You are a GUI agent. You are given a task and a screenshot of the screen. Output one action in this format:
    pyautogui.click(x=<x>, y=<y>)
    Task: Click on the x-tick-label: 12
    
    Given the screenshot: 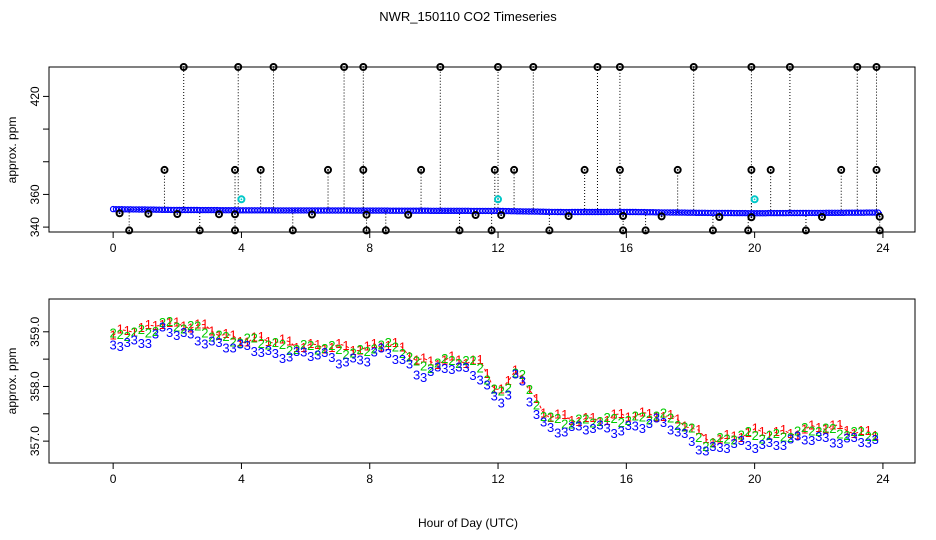 What is the action you would take?
    pyautogui.click(x=498, y=479)
    